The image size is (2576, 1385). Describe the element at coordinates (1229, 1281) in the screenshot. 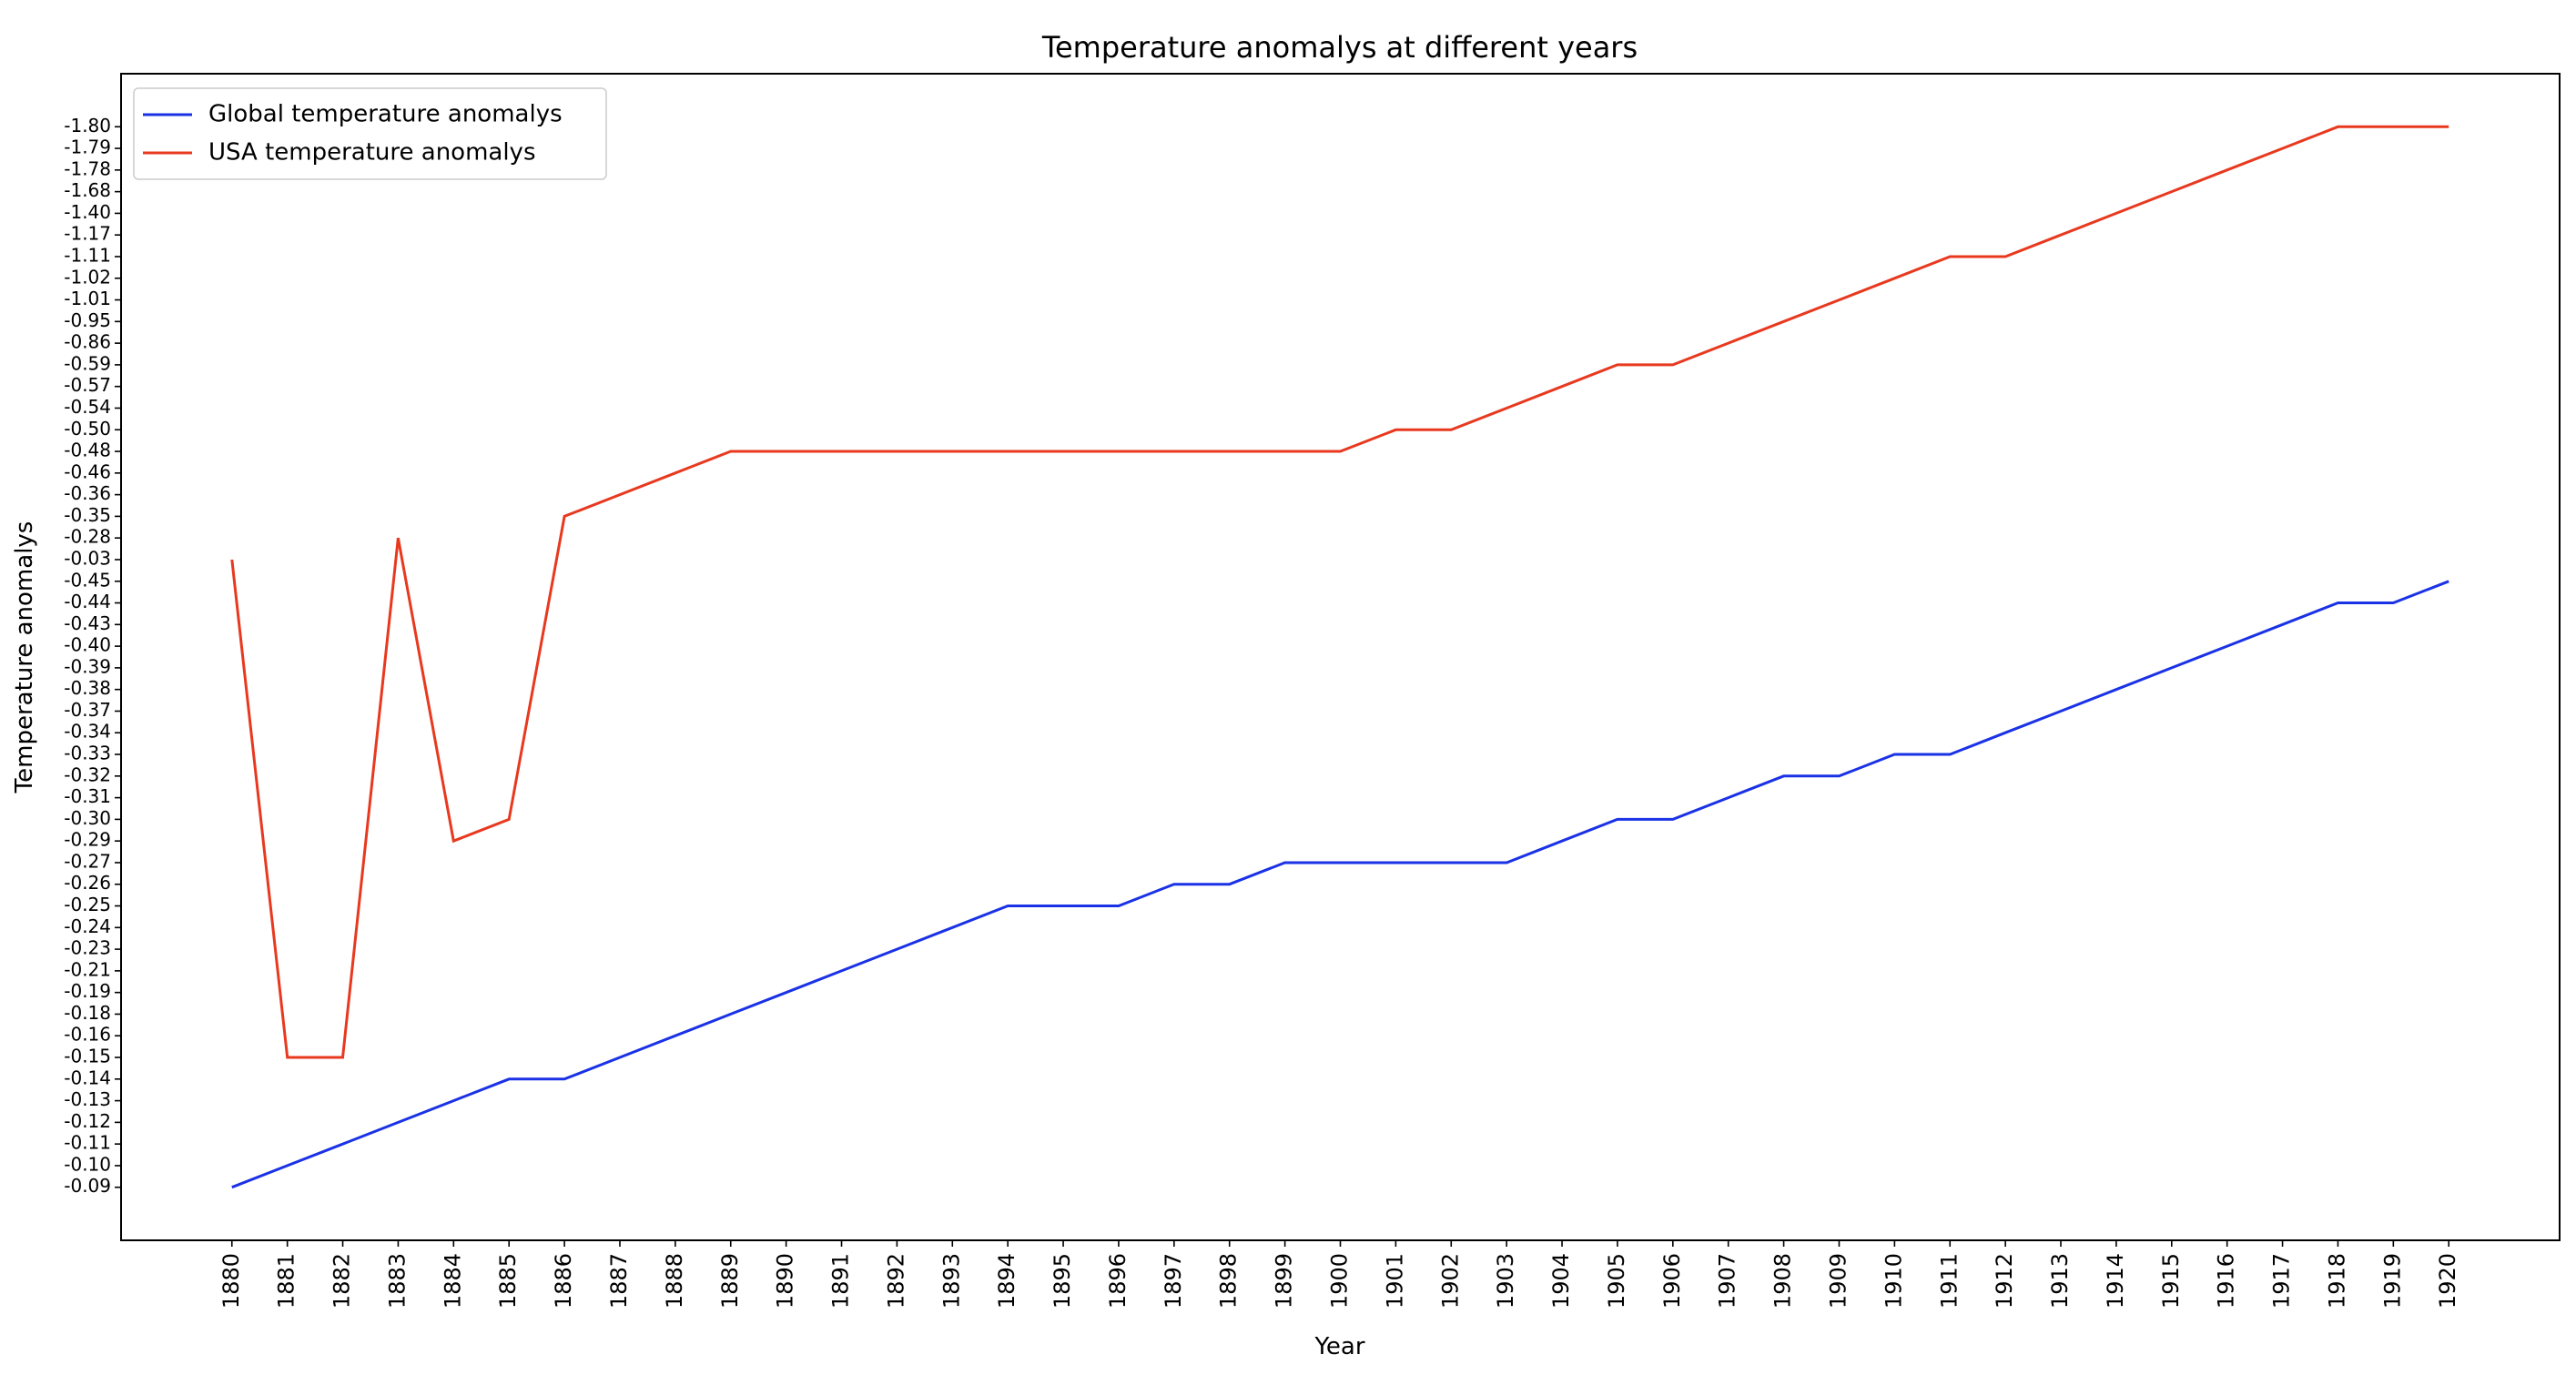

I see `x-tick-label: 1898` at that location.